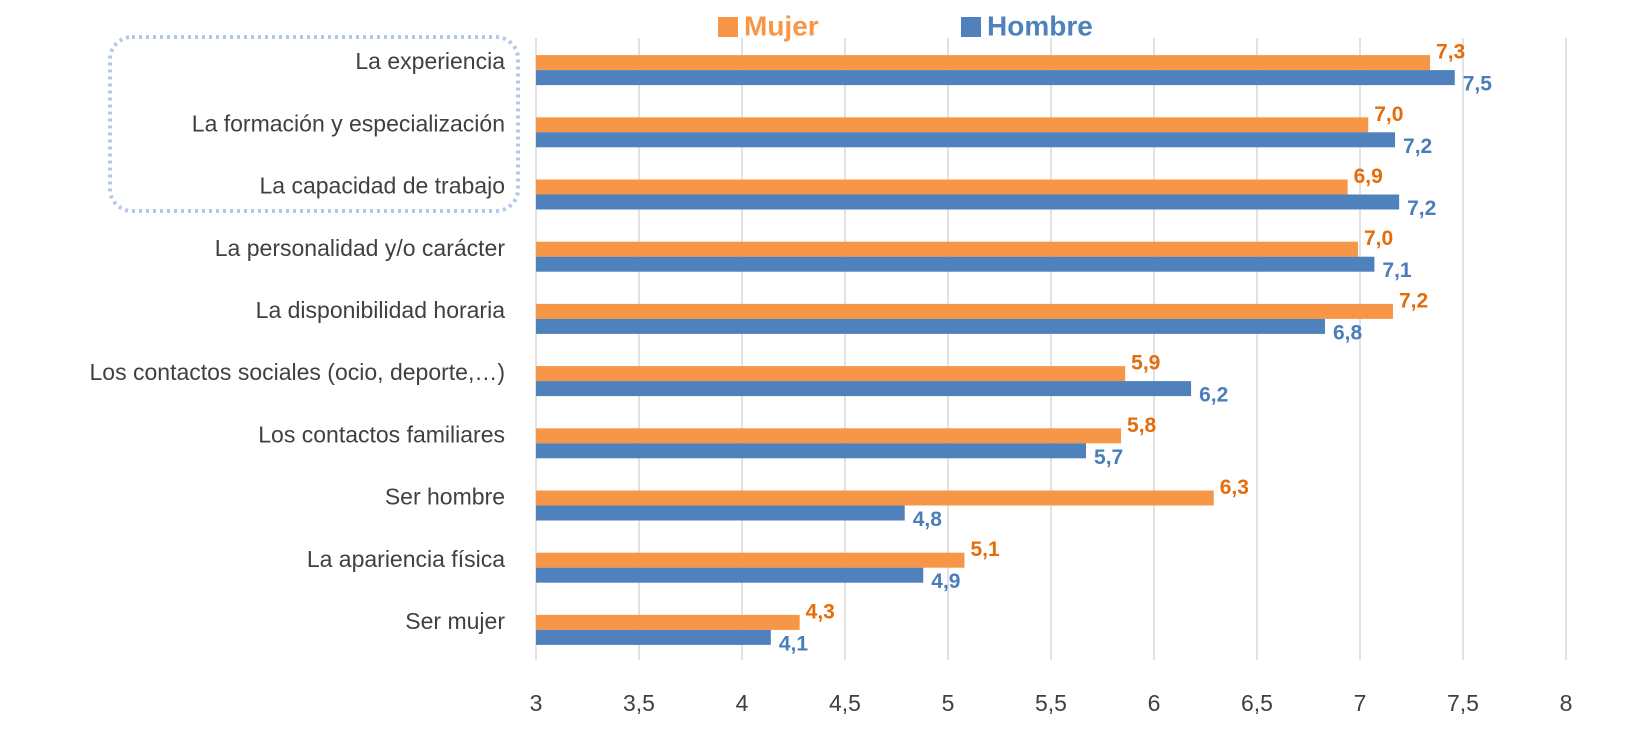 The height and width of the screenshot is (743, 1629). What do you see at coordinates (430, 61) in the screenshot?
I see `category-label: La experiencia` at bounding box center [430, 61].